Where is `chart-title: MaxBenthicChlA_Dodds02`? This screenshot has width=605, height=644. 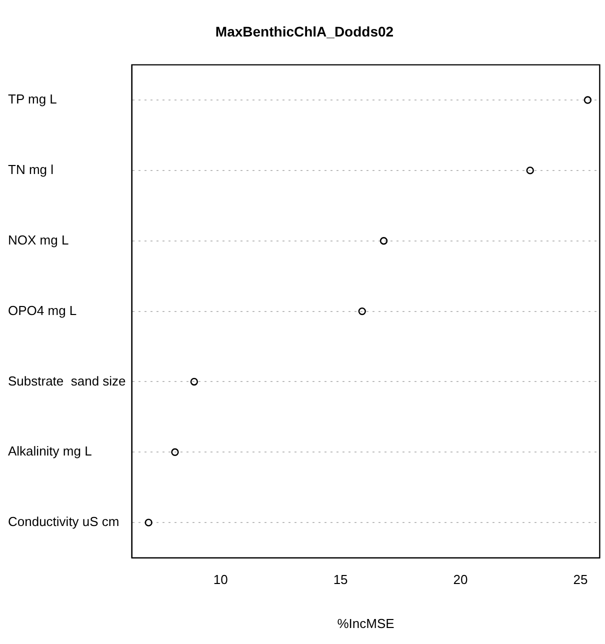 chart-title: MaxBenthicChlA_Dodds02 is located at coordinates (304, 31).